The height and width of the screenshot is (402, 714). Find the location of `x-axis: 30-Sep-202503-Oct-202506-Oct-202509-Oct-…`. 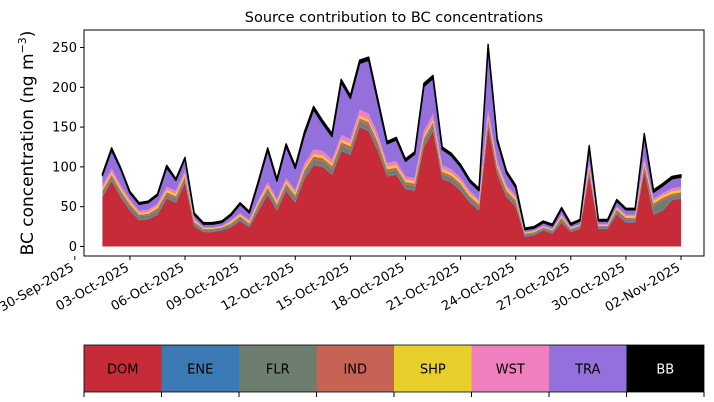

x-axis: 30-Sep-202503-Oct-202506-Oct-202509-Oct-… is located at coordinates (341, 285).